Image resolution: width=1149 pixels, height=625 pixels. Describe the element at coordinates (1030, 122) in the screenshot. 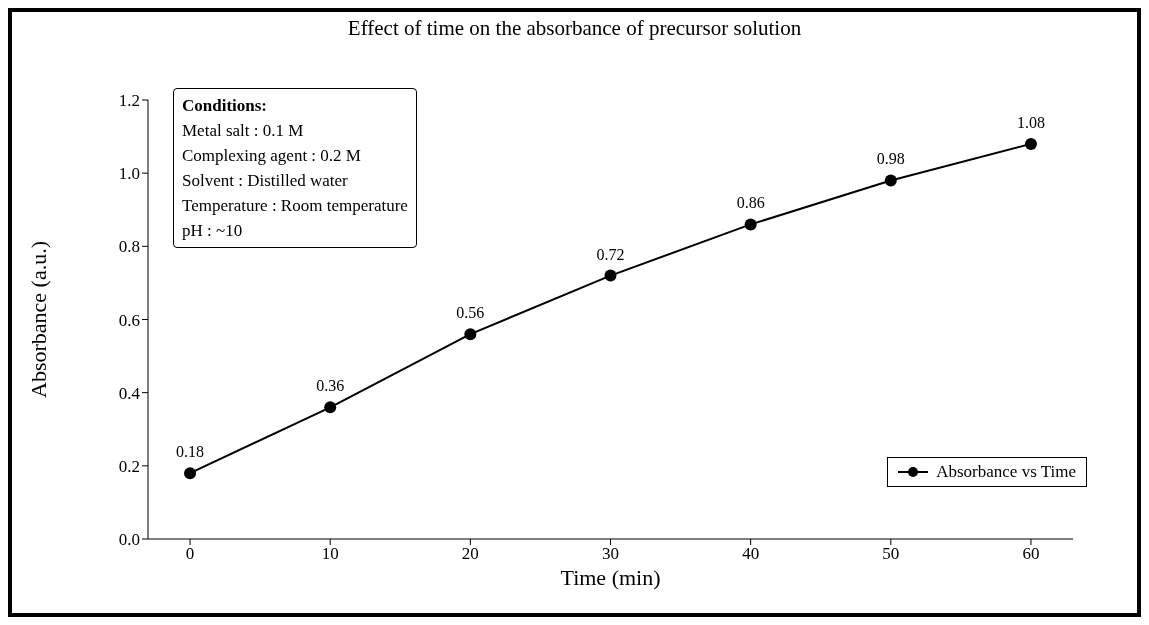

I see `data-label: 1.08` at that location.